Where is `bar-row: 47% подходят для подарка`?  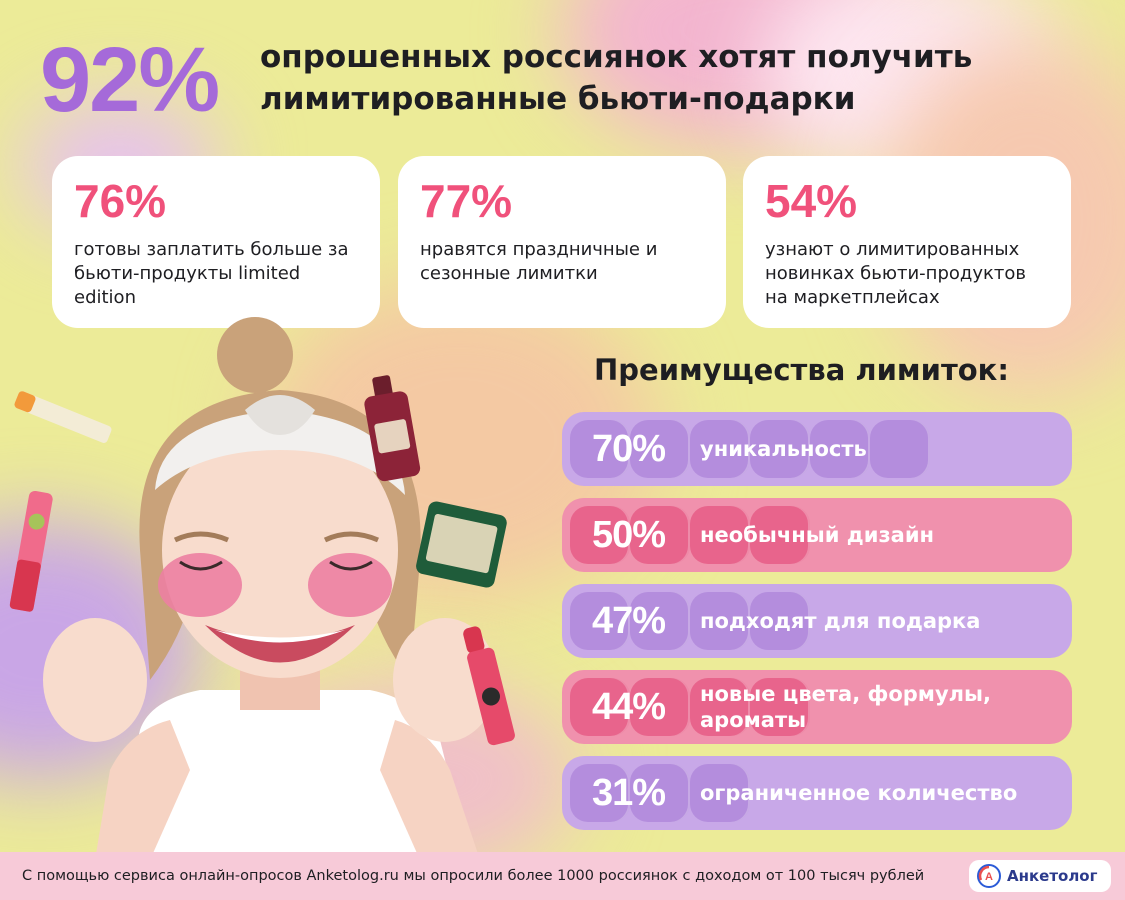
bar-row: 47% подходят для подарка is located at coordinates (817, 621).